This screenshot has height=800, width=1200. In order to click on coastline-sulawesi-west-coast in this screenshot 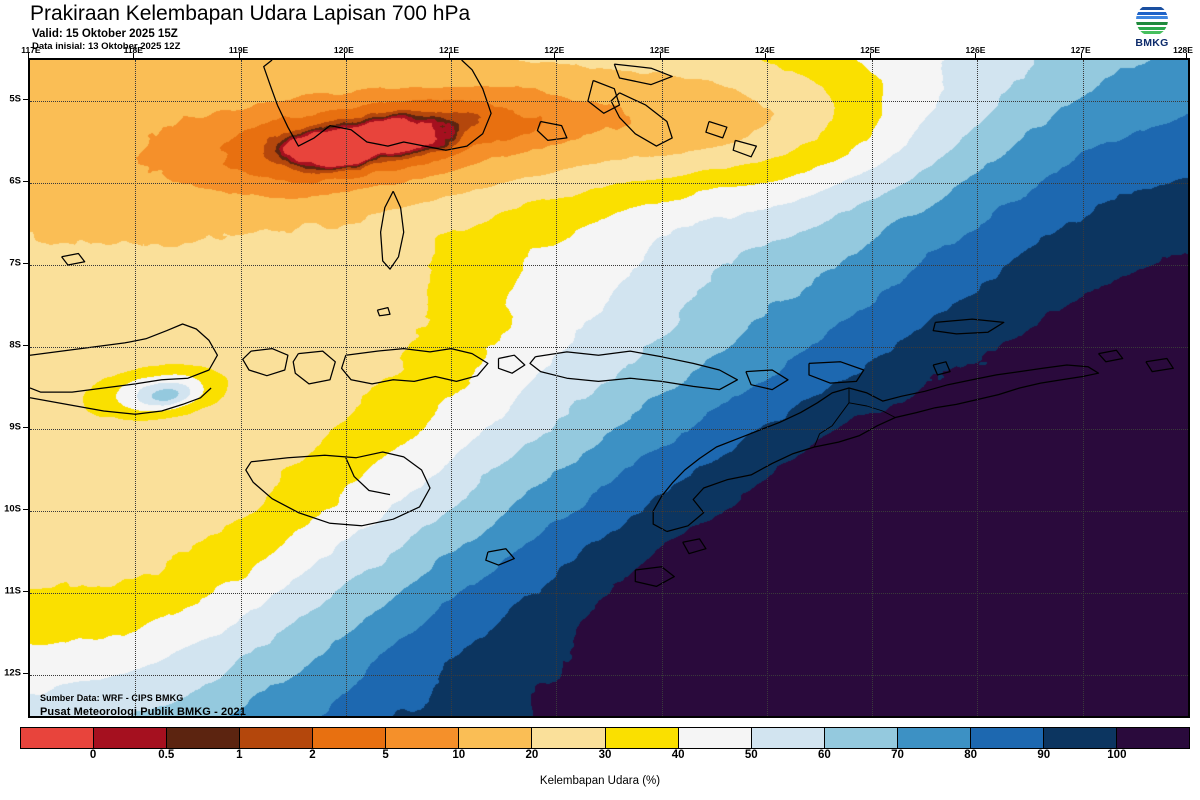, I will do `click(270, 83)`.